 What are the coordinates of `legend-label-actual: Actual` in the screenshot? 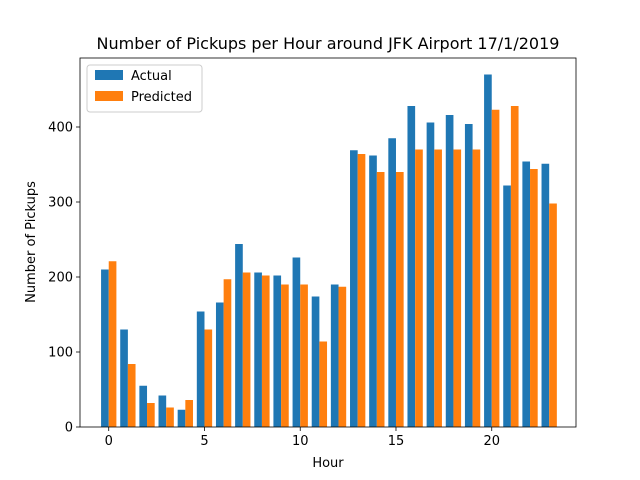 It's located at (151, 76).